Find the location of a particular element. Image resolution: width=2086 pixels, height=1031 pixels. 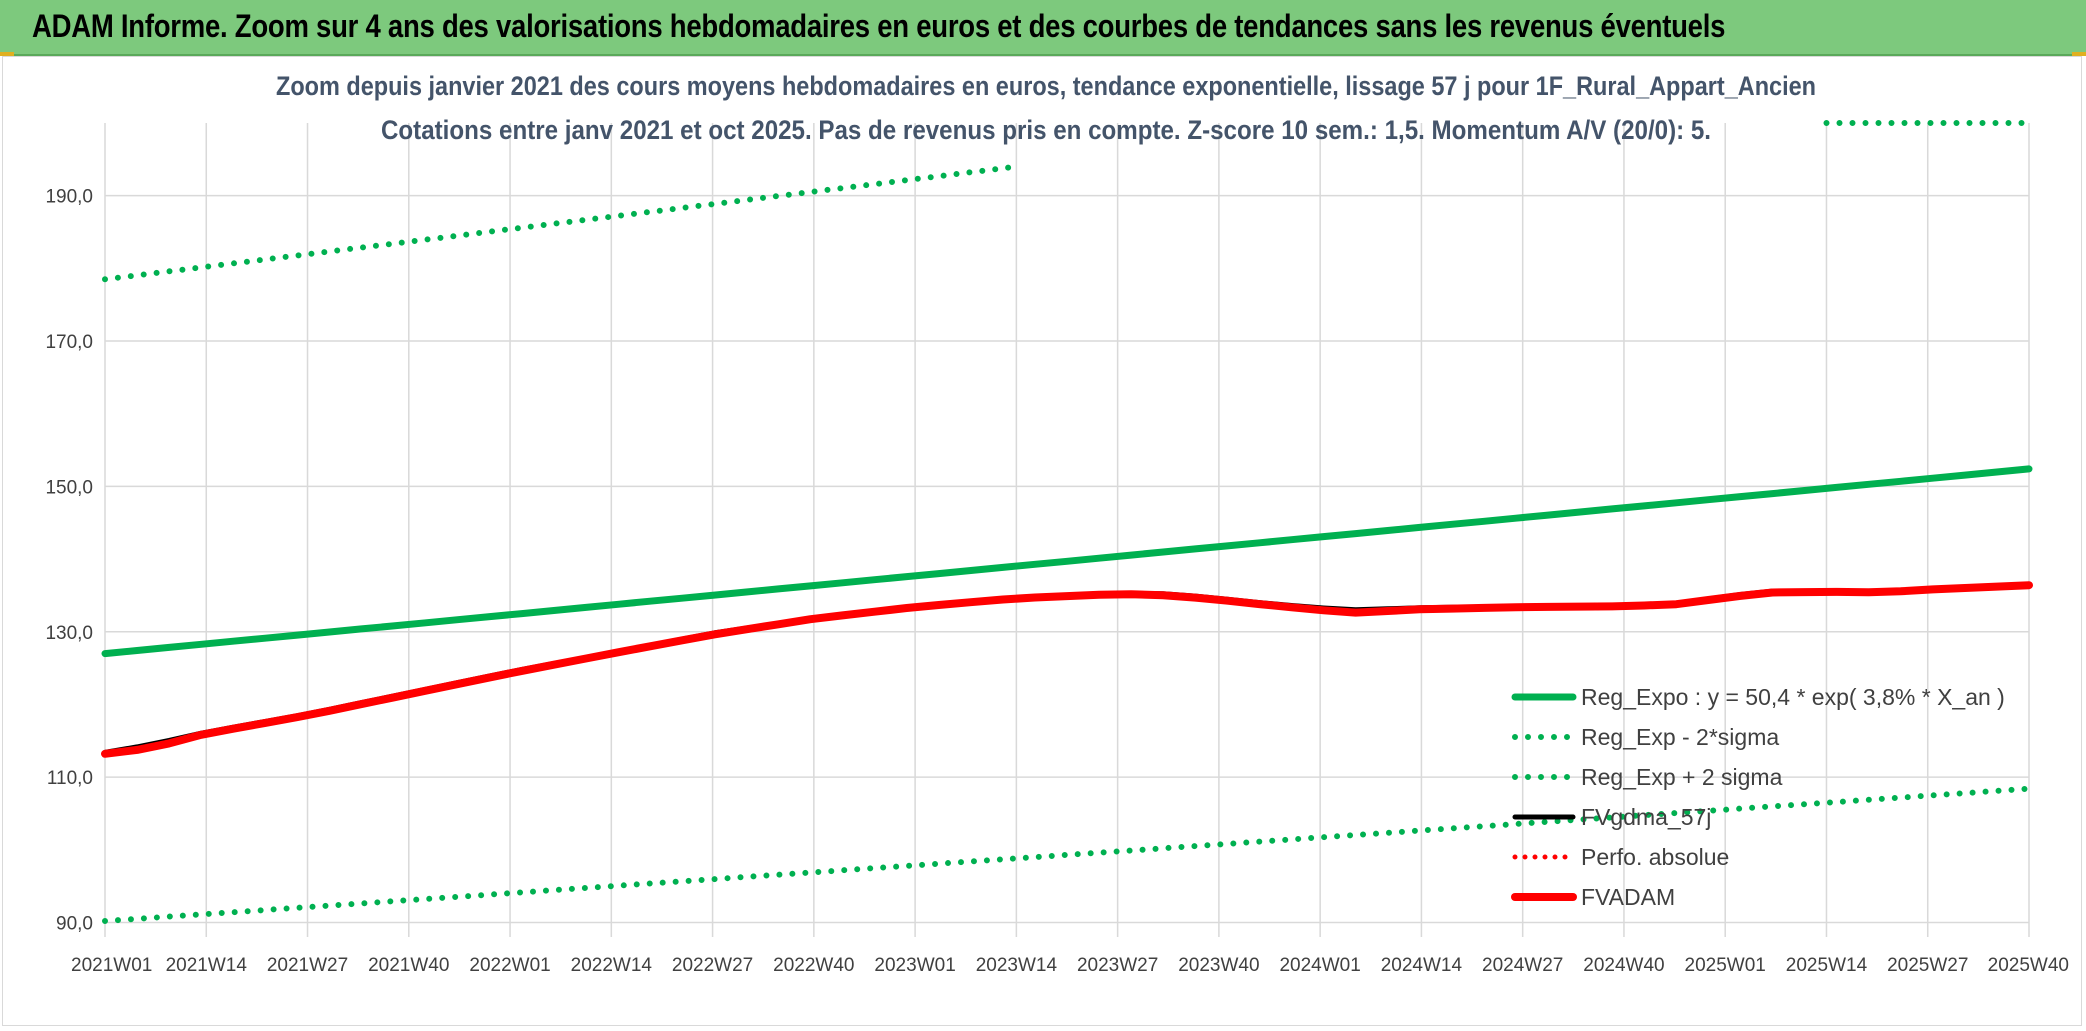

y-tick-label: 170,0 is located at coordinates (69, 342).